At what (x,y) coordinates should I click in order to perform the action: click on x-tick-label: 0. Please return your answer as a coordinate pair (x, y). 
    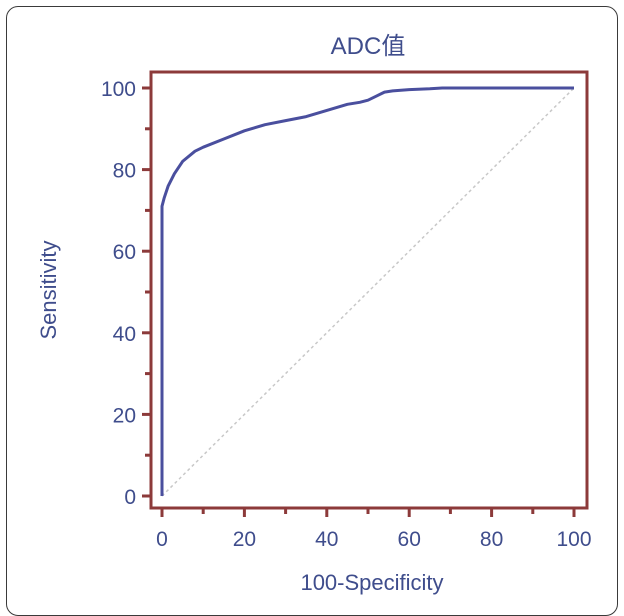
    Looking at the image, I should click on (162, 539).